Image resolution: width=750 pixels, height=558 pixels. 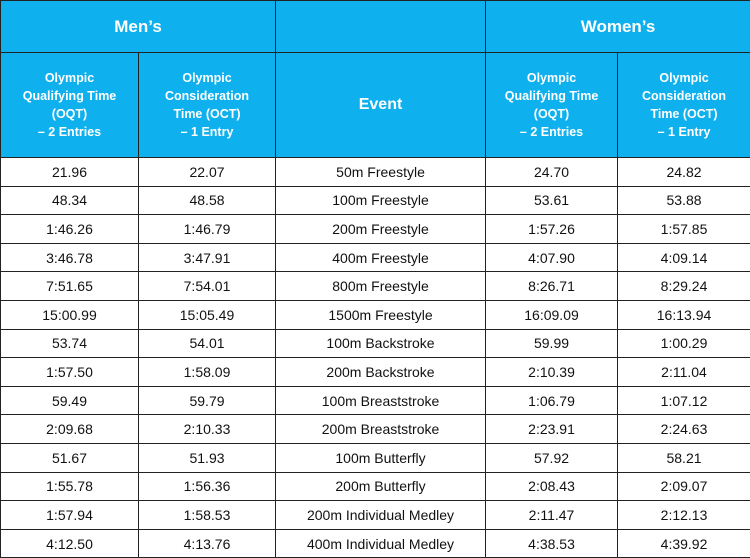 What do you see at coordinates (69, 343) in the screenshot?
I see `time-cell: 53.74` at bounding box center [69, 343].